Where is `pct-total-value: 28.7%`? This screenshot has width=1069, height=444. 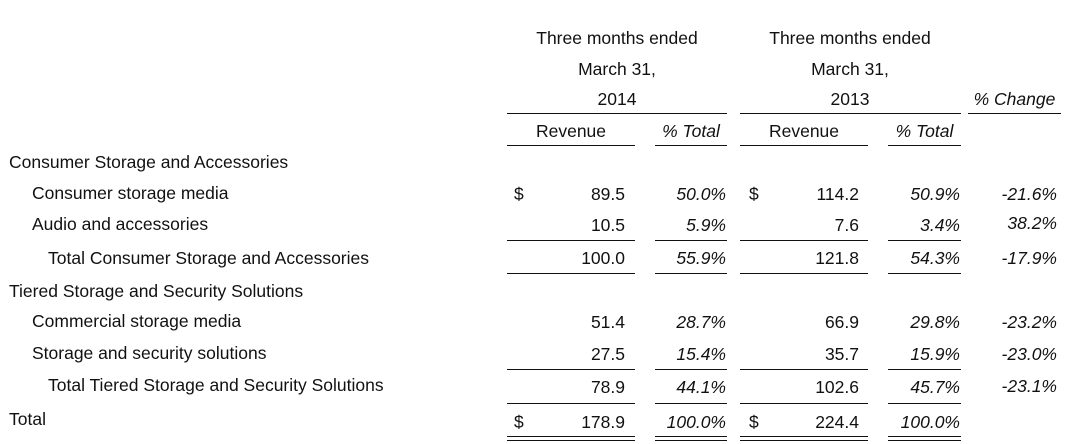
pct-total-value: 28.7% is located at coordinates (701, 322).